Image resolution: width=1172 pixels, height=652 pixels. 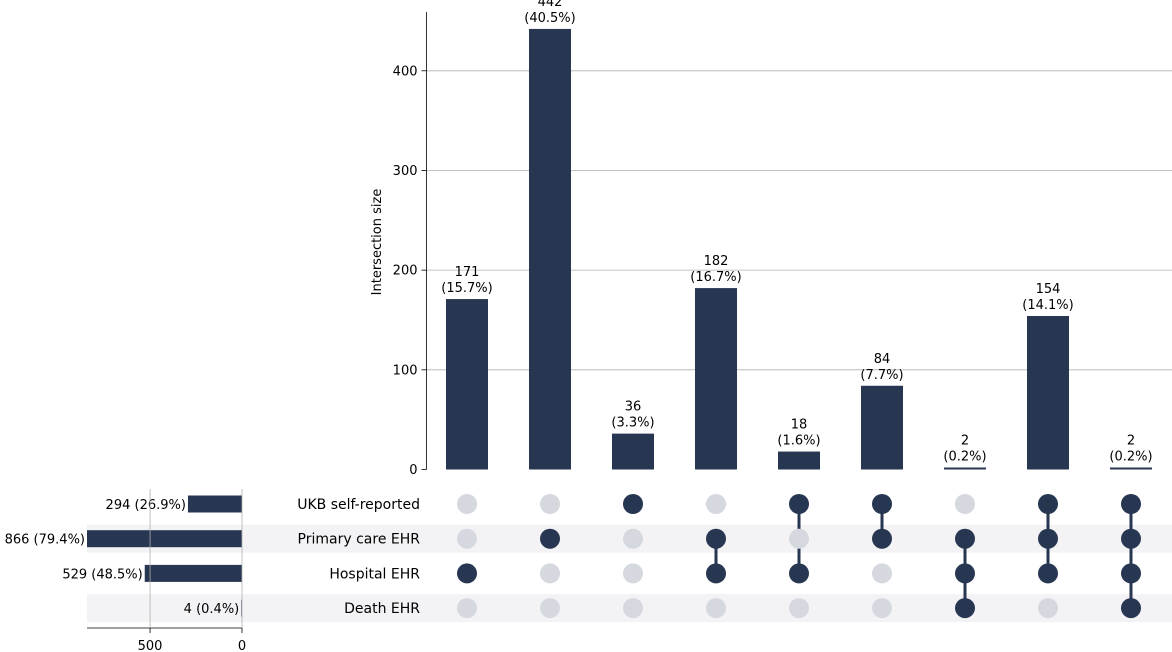 What do you see at coordinates (410, 245) in the screenshot?
I see `intersection-y-axis: 0 100 200 300 400` at bounding box center [410, 245].